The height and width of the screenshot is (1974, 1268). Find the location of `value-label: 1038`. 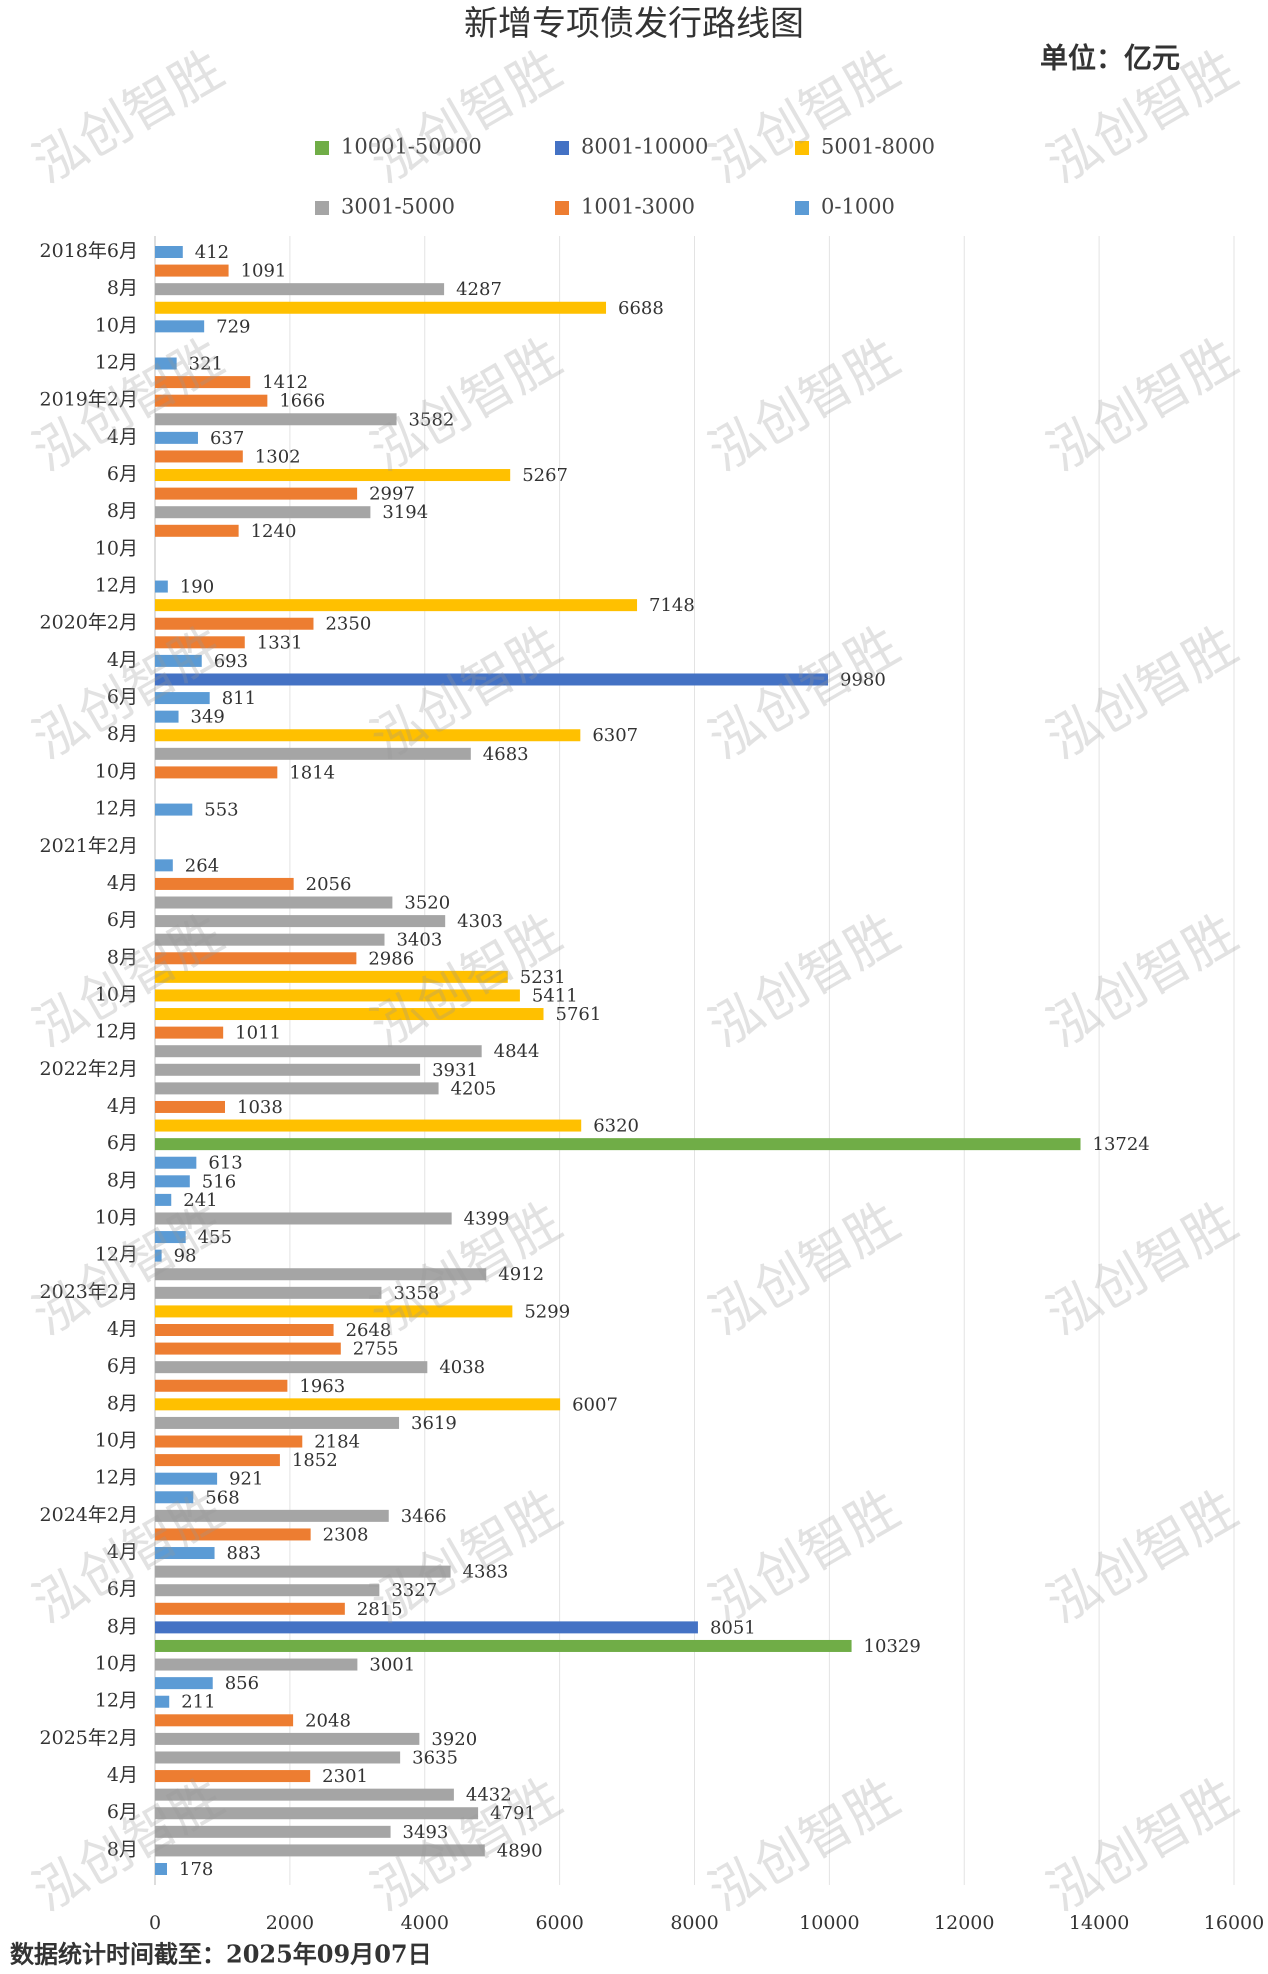

value-label: 1038 is located at coordinates (260, 1107).